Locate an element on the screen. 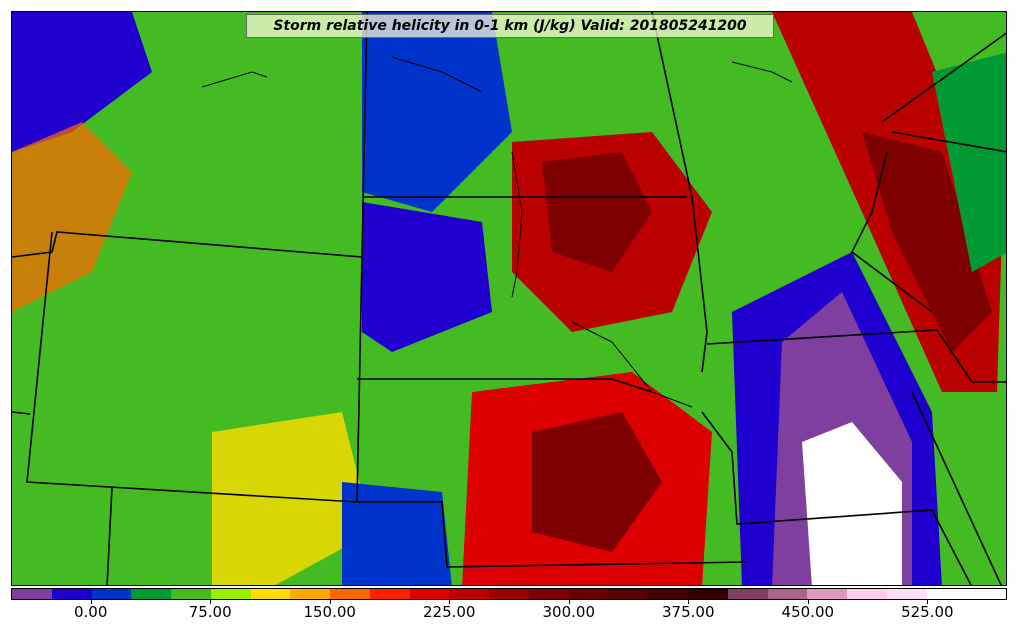 The height and width of the screenshot is (633, 1018). colorbar-tick-label: 525.00 is located at coordinates (927, 612).